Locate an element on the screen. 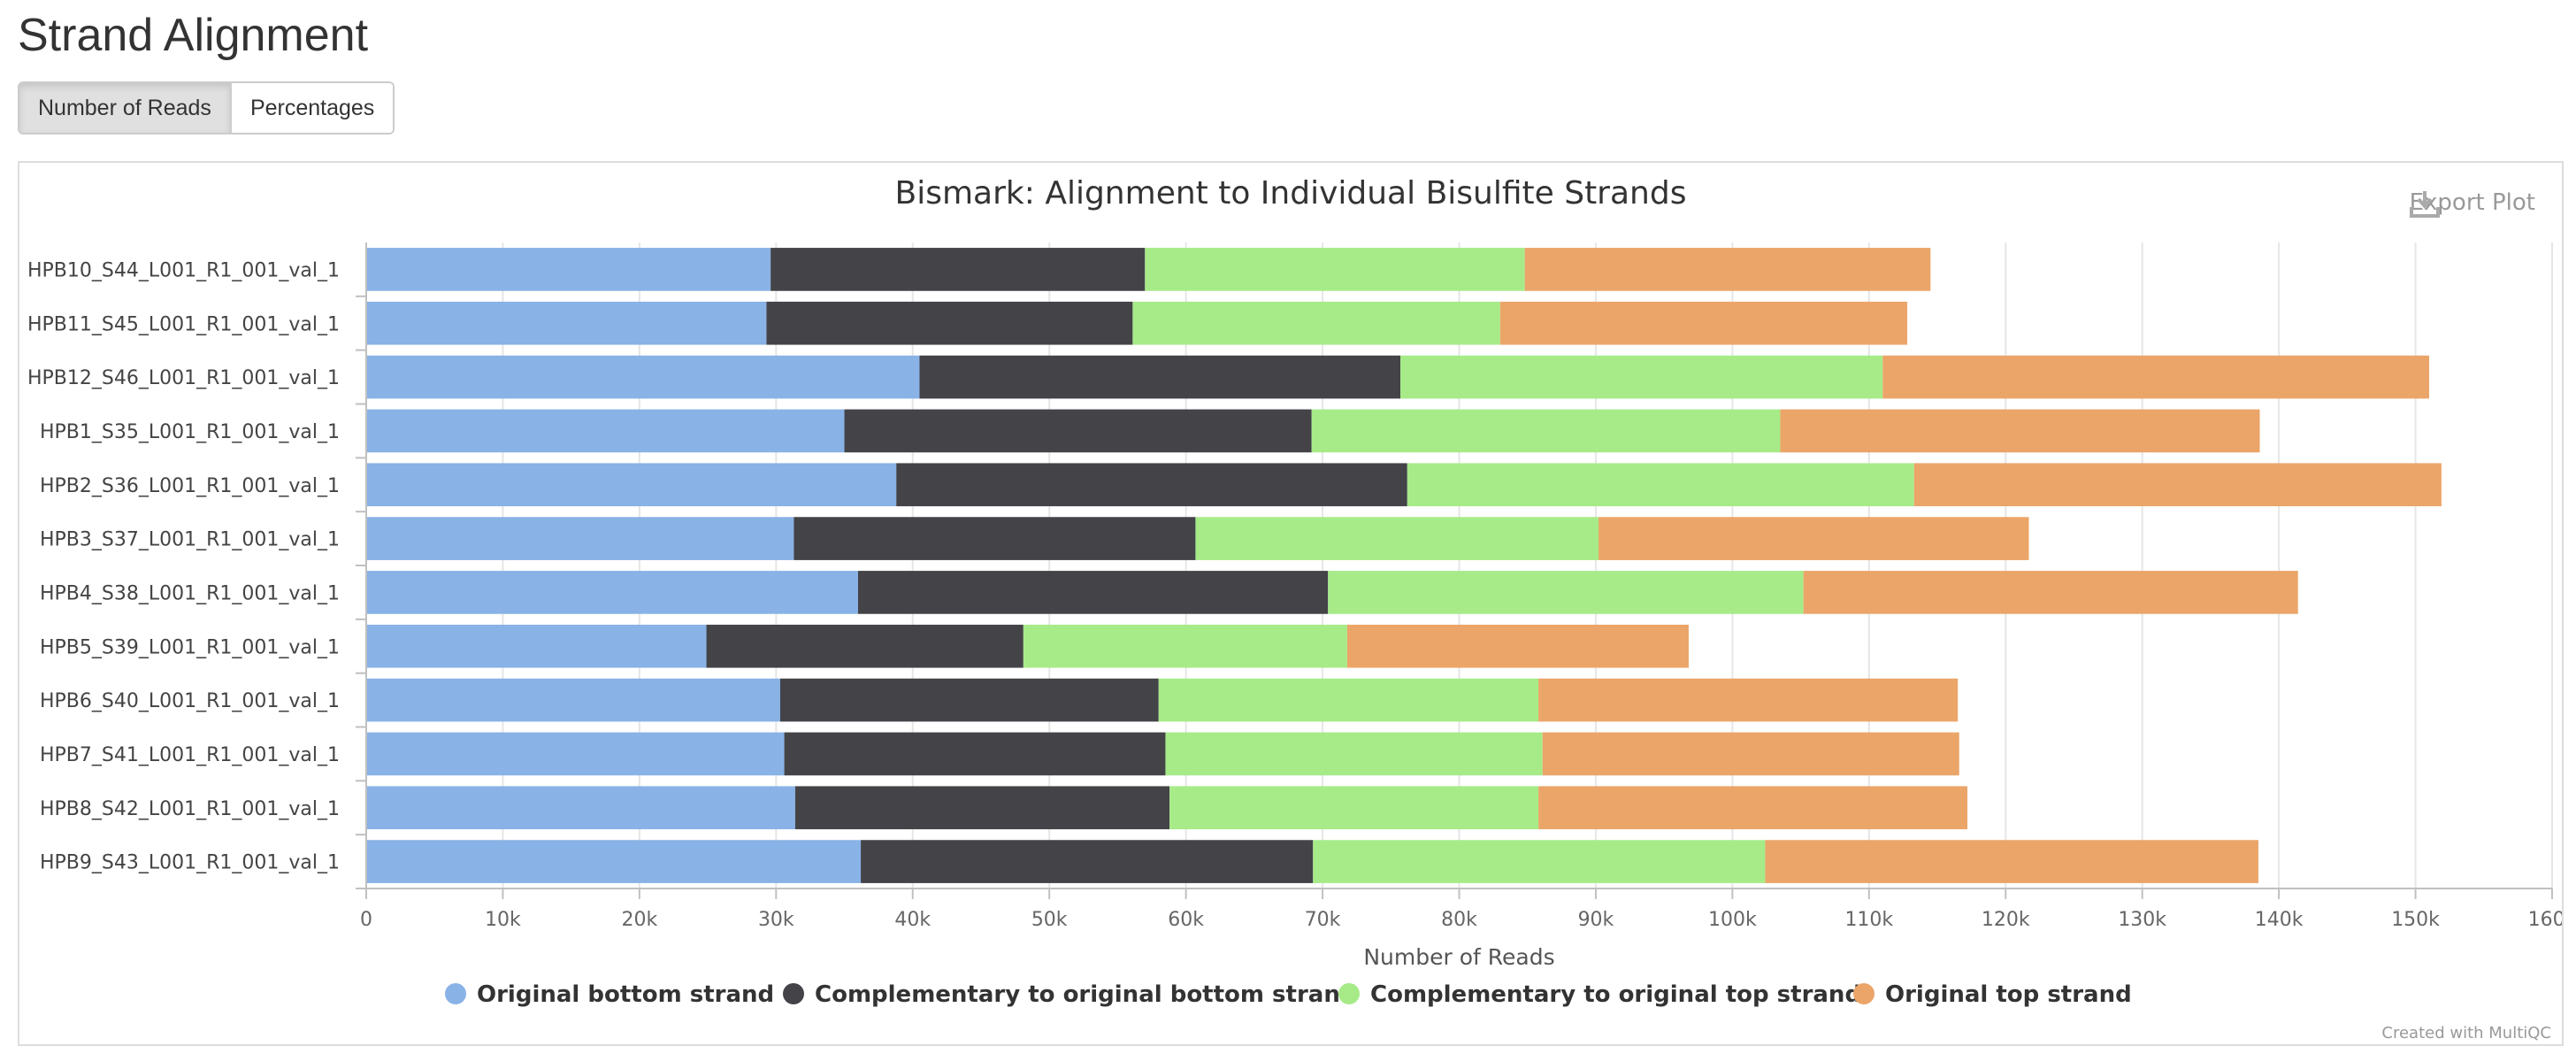 This screenshot has width=2576, height=1046. category-label: HPB8_S42_L001_R1_001_val_1 is located at coordinates (190, 809).